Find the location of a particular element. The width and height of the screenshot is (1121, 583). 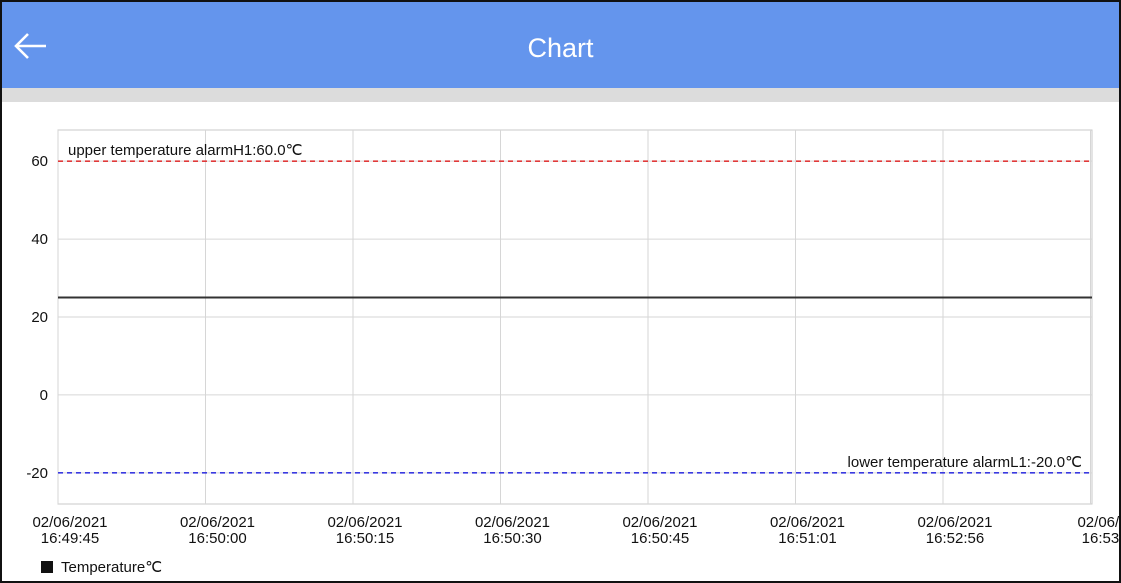

x-tick-label-time: 16:53: is located at coordinates (1100, 538).